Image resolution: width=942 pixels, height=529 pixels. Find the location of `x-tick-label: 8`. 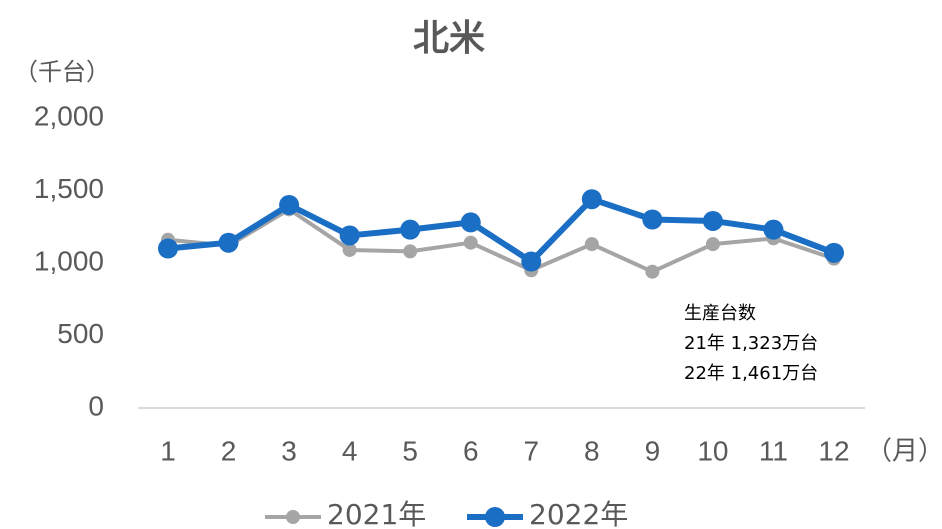

x-tick-label: 8 is located at coordinates (592, 450).